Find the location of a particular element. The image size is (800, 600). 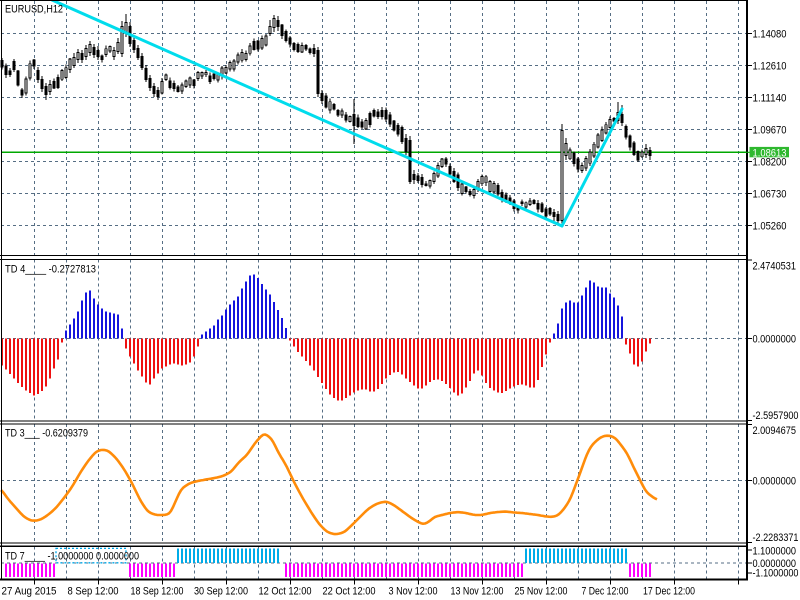

svg-text: 17 Dec 12:00 is located at coordinates (669, 592).